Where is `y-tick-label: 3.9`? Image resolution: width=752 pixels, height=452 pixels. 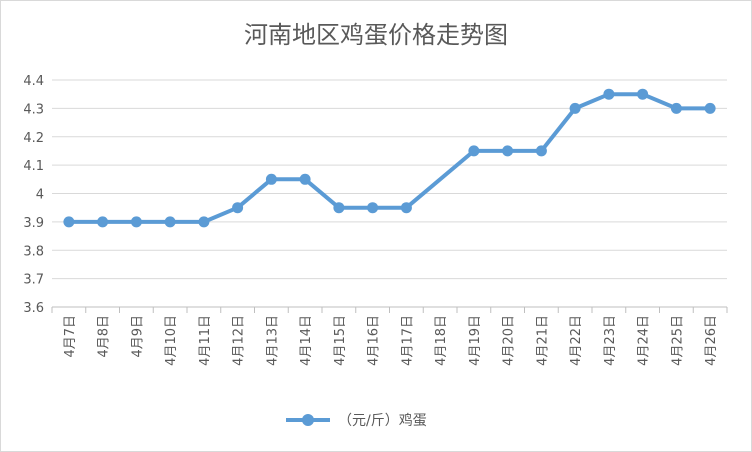
y-tick-label: 3.9 is located at coordinates (33, 223).